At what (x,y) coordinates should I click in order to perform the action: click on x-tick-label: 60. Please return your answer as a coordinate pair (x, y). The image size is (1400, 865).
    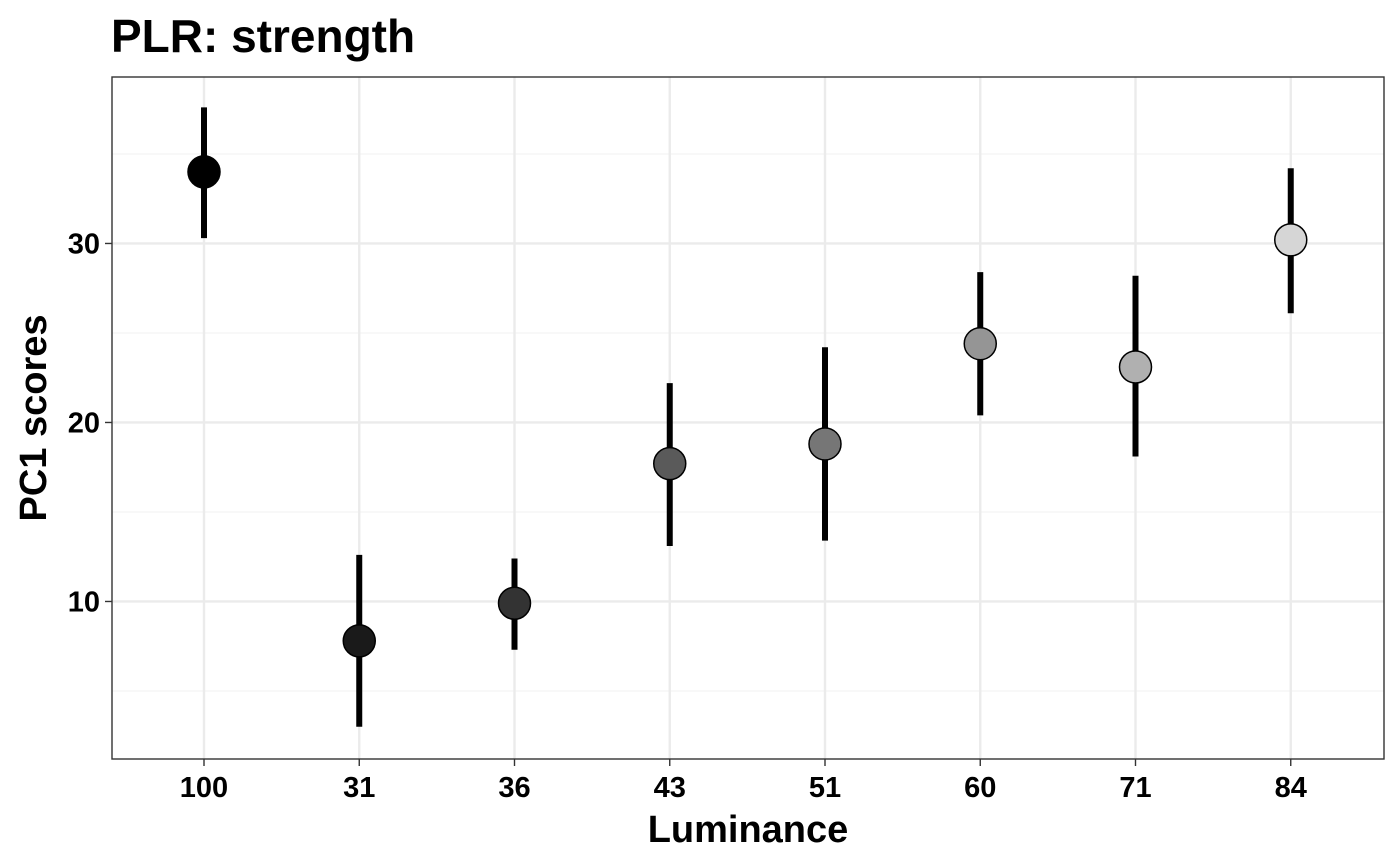
    Looking at the image, I should click on (980, 788).